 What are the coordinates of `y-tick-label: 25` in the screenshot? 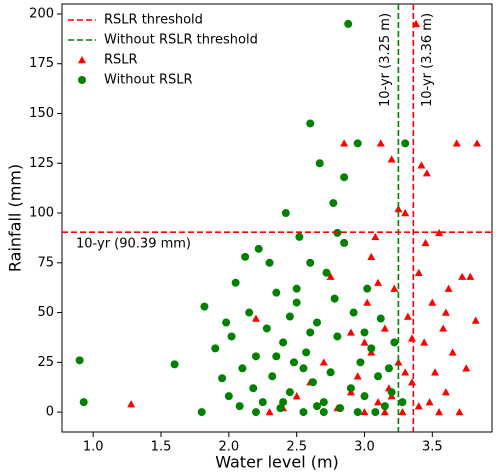 It's located at (45, 362).